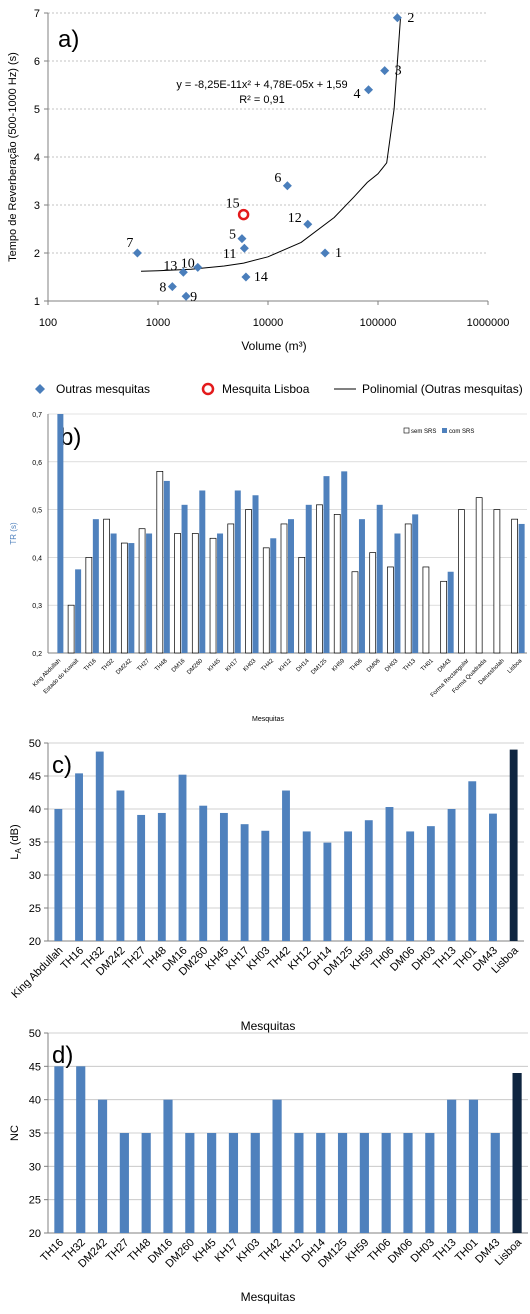 The width and height of the screenshot is (530, 1314). Describe the element at coordinates (124, 667) in the screenshot. I see `b-x-tick-label: DM242` at that location.